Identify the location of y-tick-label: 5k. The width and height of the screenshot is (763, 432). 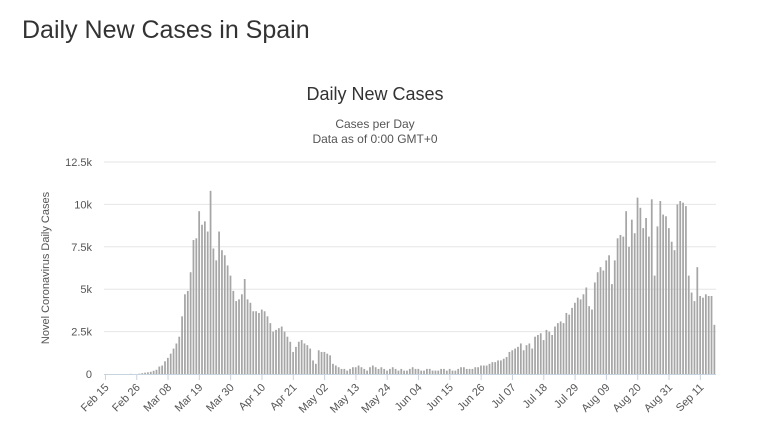
(86, 290).